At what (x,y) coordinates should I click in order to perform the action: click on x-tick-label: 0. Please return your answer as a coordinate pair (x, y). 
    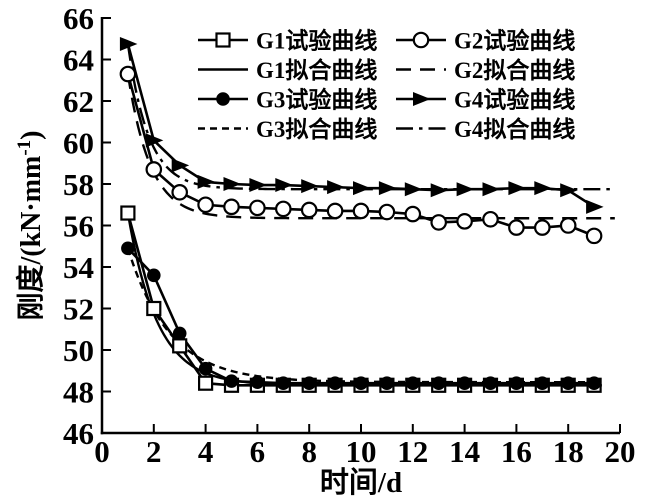
    Looking at the image, I should click on (102, 451).